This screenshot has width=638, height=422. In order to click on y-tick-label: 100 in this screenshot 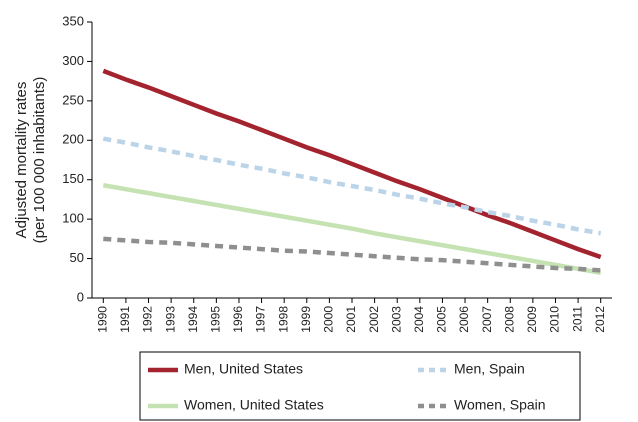, I will do `click(73, 218)`.